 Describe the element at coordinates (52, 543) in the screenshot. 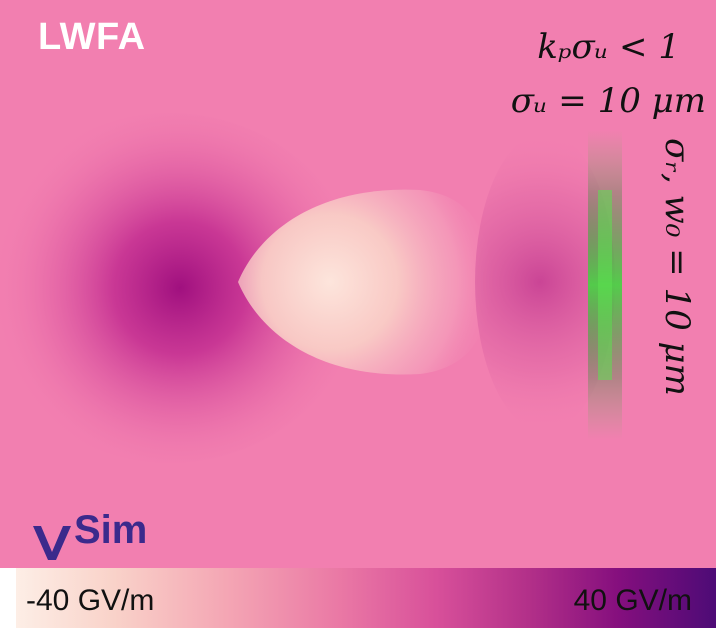

I see `v-chevron-icon` at that location.